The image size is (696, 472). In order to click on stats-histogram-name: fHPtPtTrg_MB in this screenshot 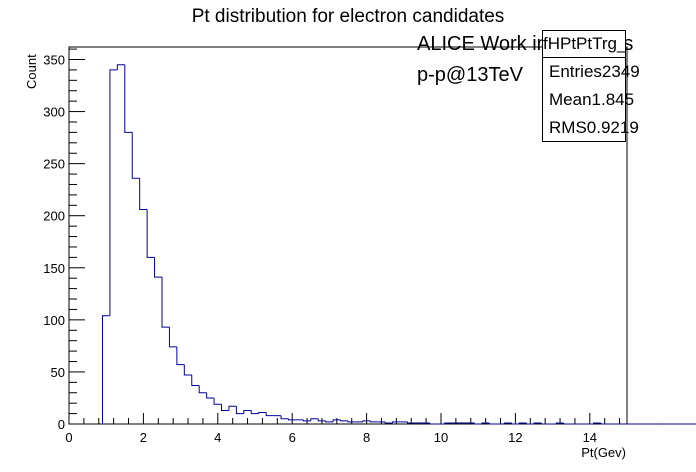, I will do `click(584, 44)`.